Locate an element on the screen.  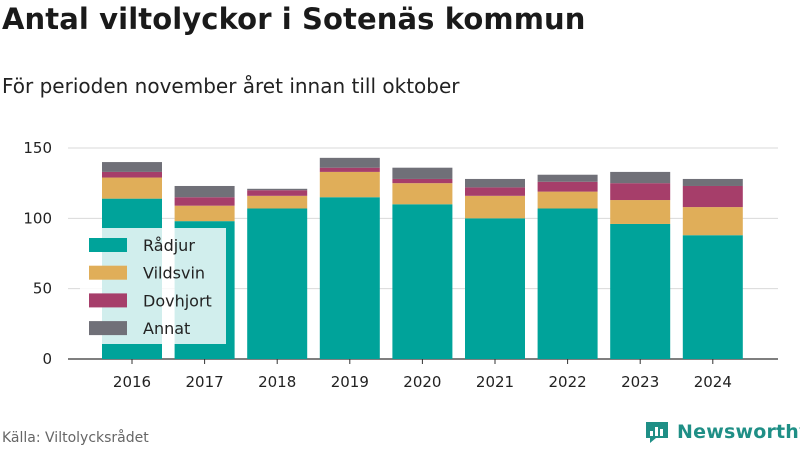
x-tick-label: 2016 is located at coordinates (132, 382).